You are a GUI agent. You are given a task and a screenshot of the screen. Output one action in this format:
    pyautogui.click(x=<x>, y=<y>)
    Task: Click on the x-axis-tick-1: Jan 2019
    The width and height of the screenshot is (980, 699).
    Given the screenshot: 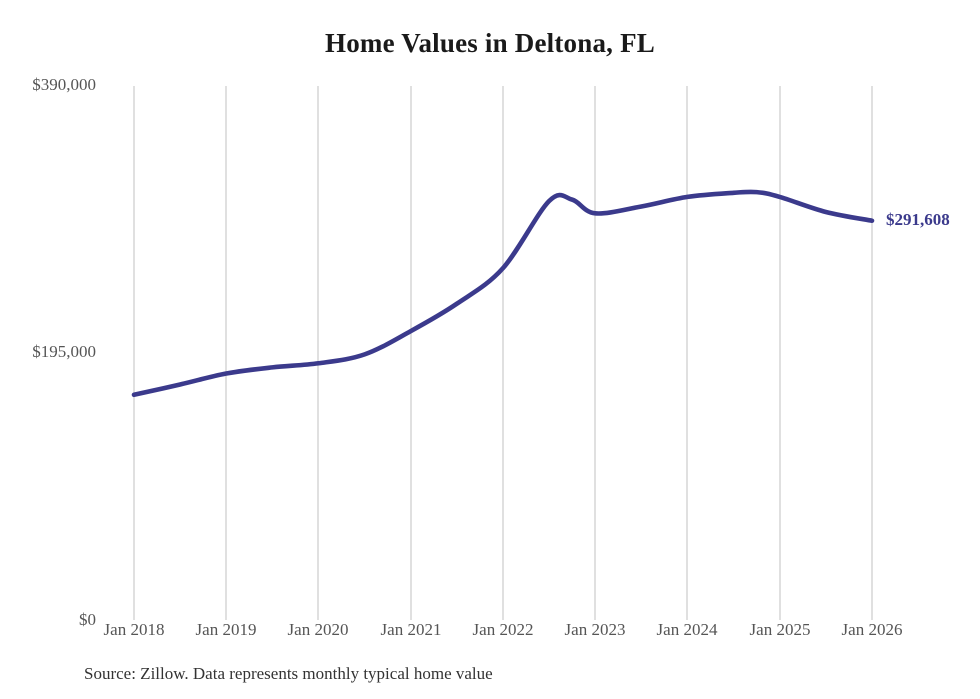 What is the action you would take?
    pyautogui.click(x=226, y=629)
    